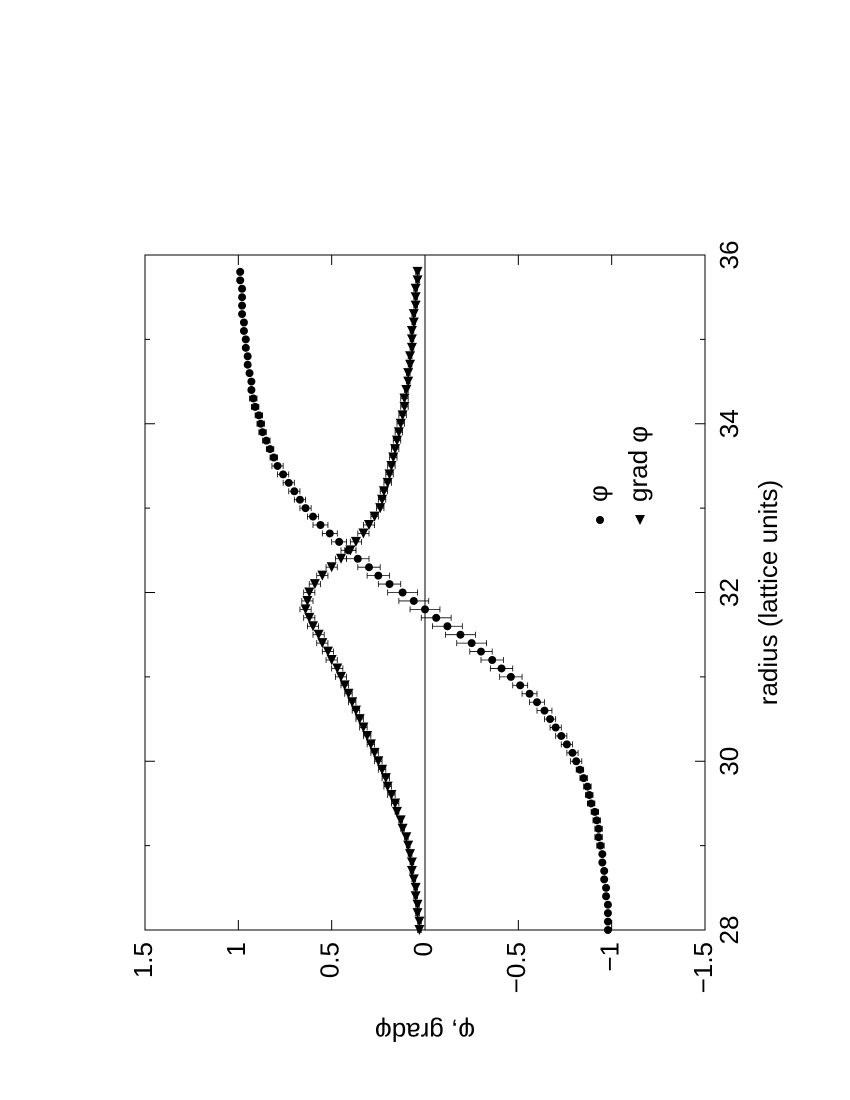  What do you see at coordinates (600, 520) in the screenshot?
I see `legend-marker` at bounding box center [600, 520].